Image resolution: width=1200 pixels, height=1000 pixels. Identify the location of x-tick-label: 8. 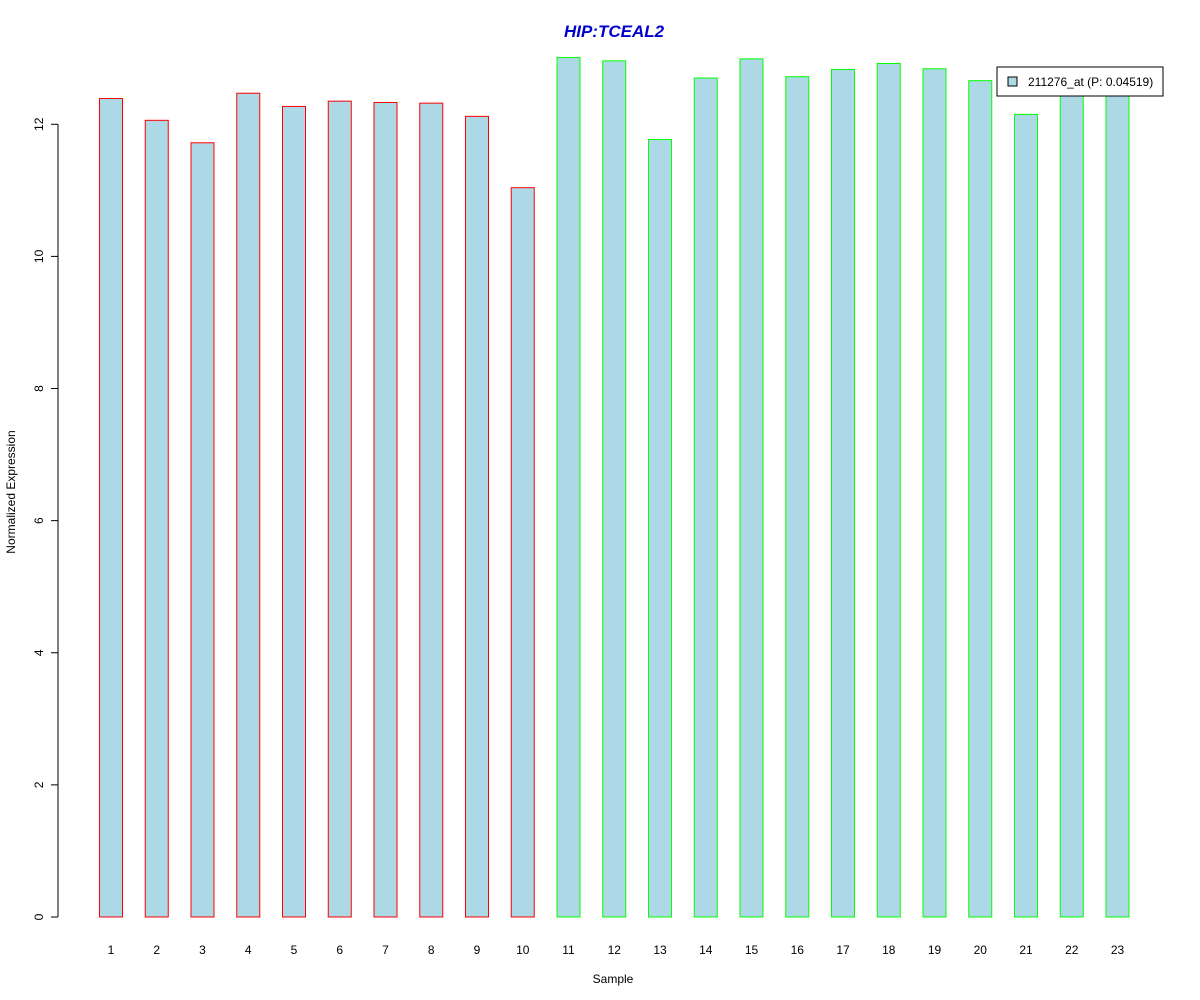
(431, 950).